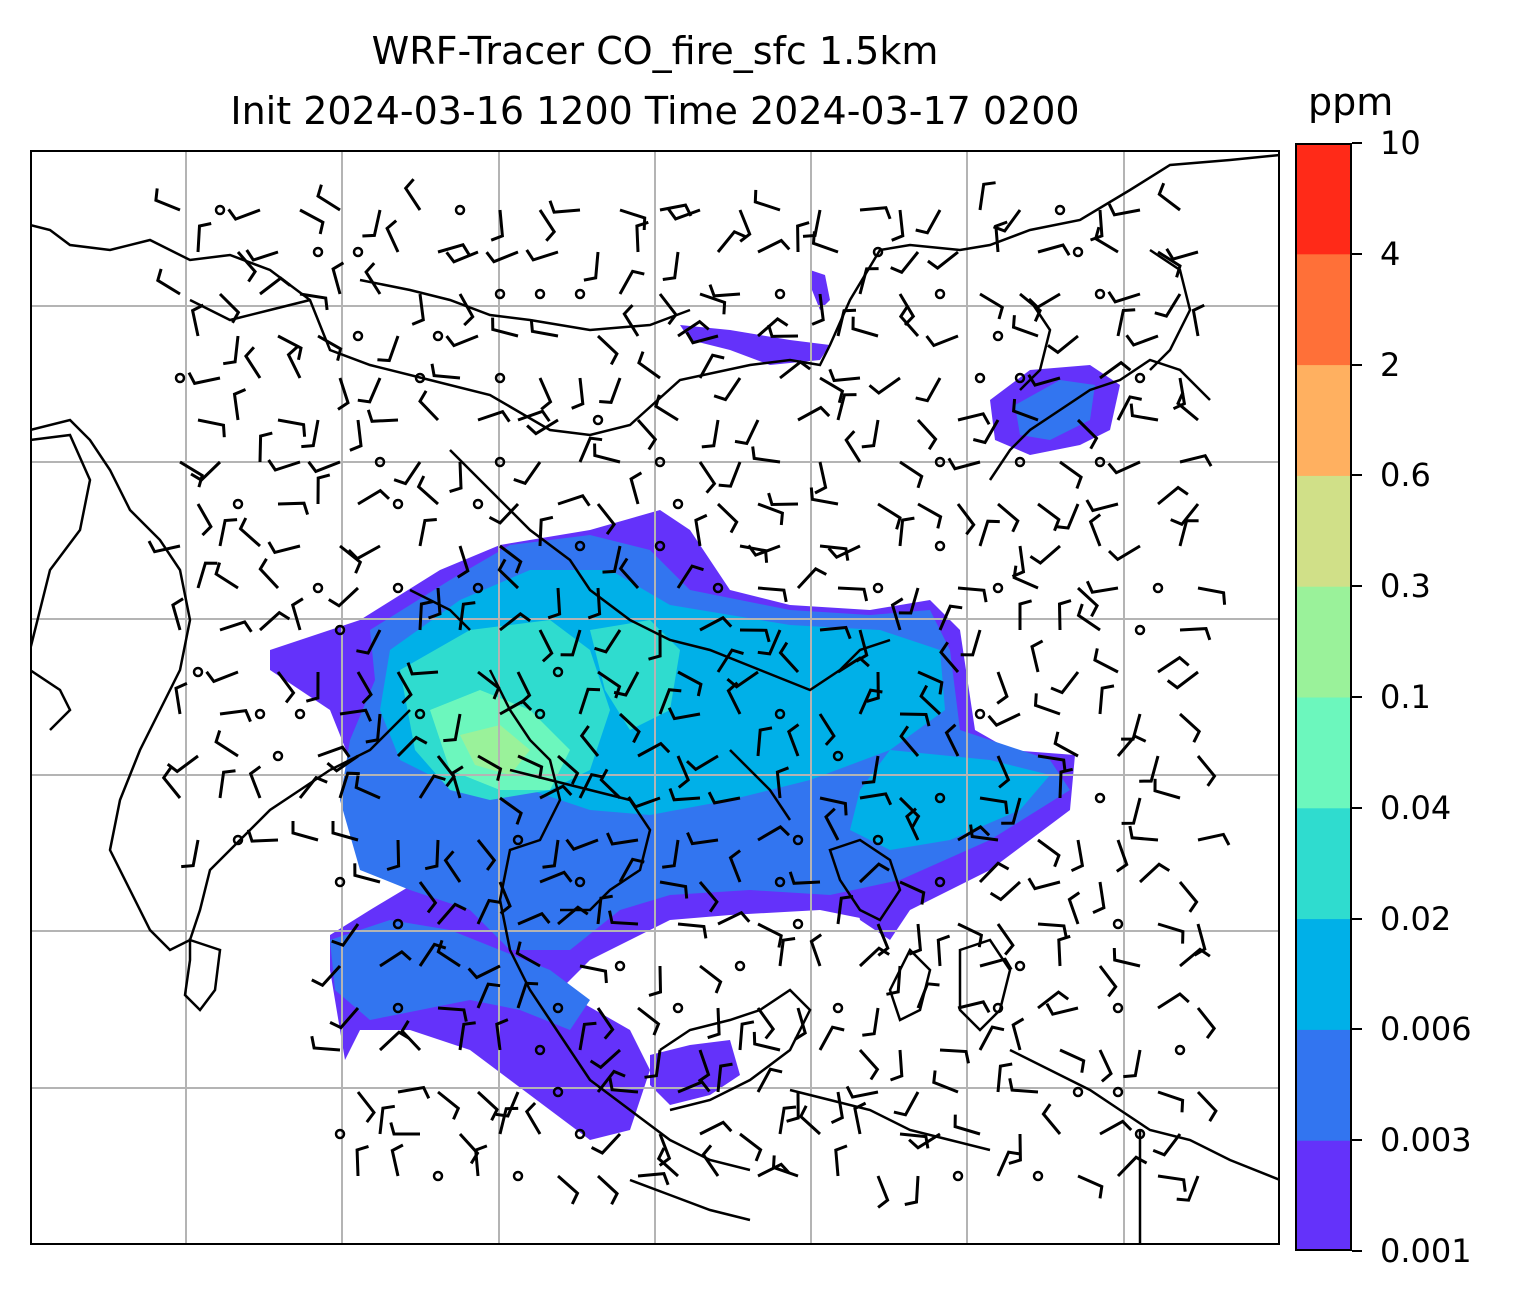 The image size is (1528, 1306). What do you see at coordinates (655, 51) in the screenshot?
I see `chart-title-line1: WRF-Tracer CO_fire_sfc 1.5km` at bounding box center [655, 51].